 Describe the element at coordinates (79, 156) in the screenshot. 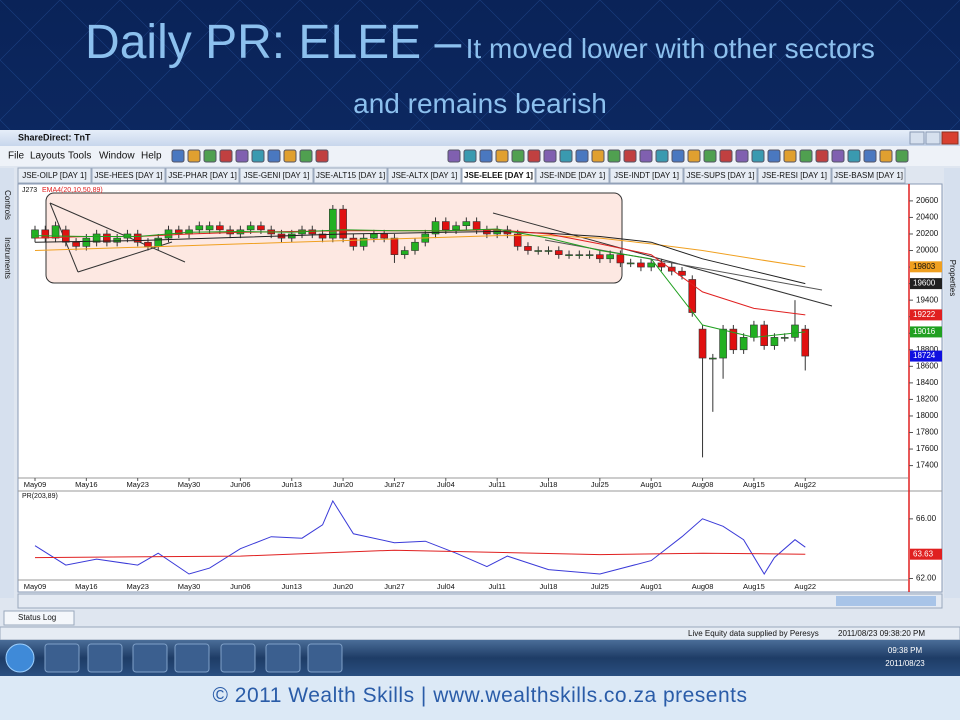

I see `menu-item: Tools` at that location.